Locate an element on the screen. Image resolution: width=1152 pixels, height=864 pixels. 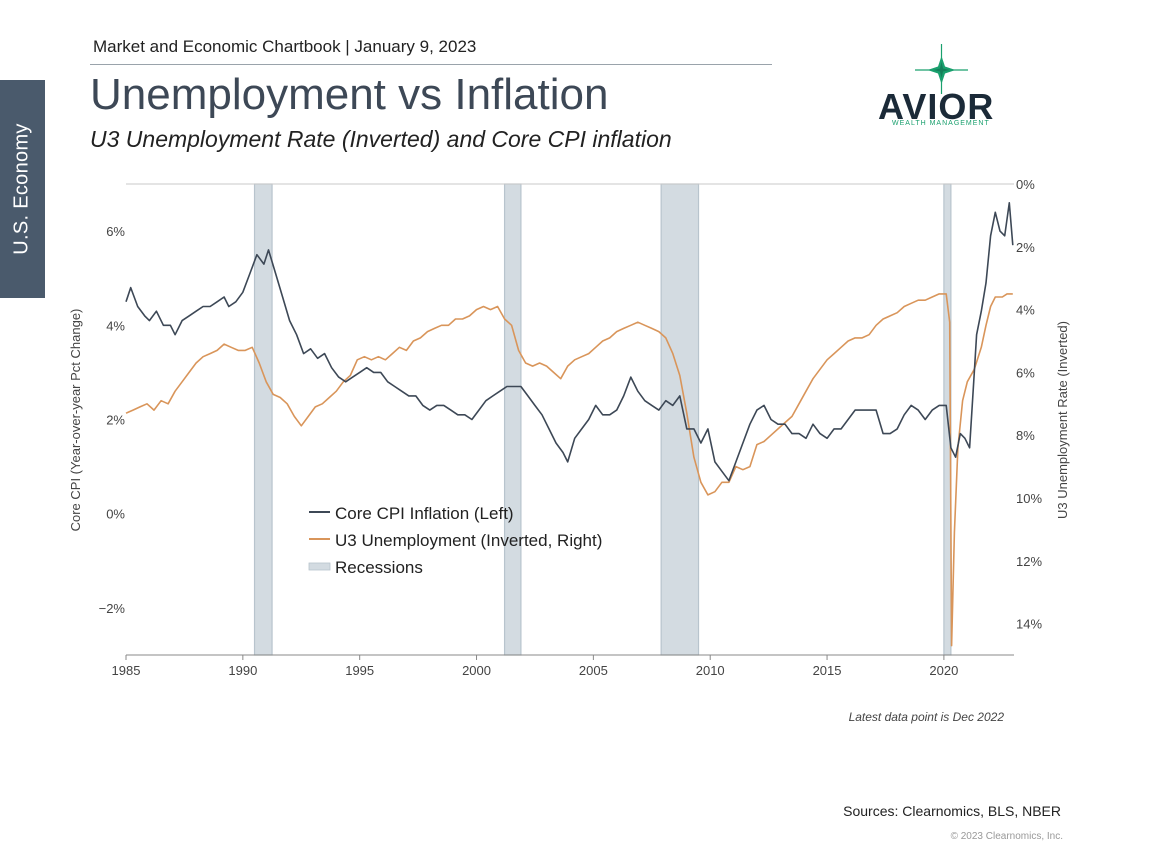
header-divider is located at coordinates (431, 64).